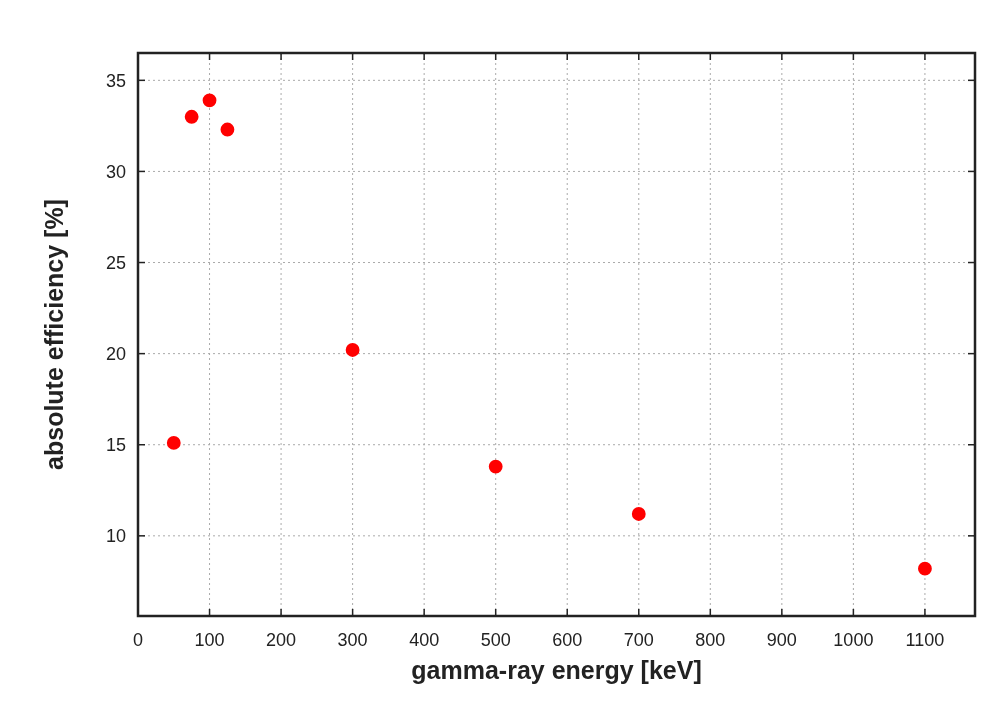 The height and width of the screenshot is (721, 1005). What do you see at coordinates (495, 640) in the screenshot?
I see `x-tick-label: 500` at bounding box center [495, 640].